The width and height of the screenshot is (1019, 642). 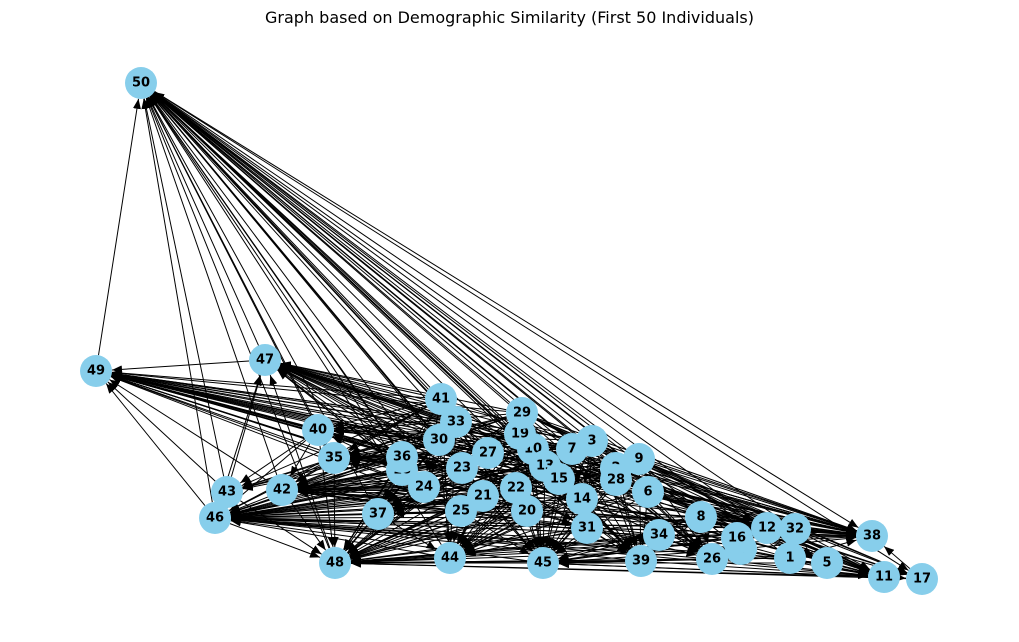 I want to click on node-label: 19, so click(x=520, y=434).